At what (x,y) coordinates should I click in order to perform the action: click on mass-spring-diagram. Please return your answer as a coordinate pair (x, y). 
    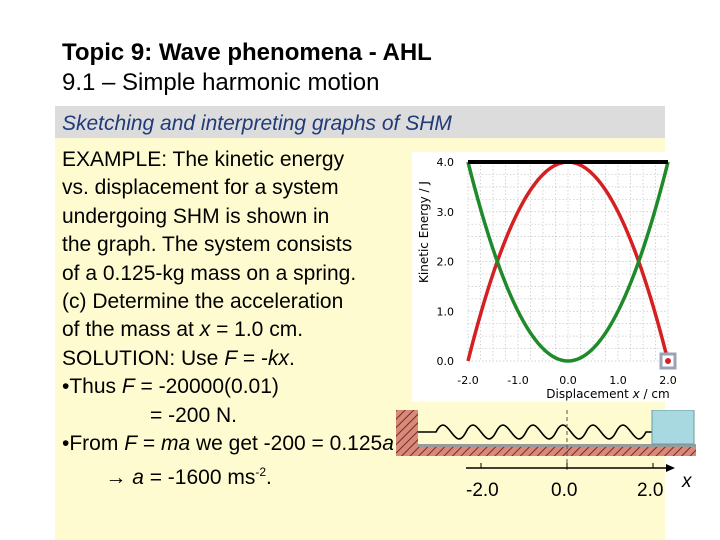
    Looking at the image, I should click on (546, 441).